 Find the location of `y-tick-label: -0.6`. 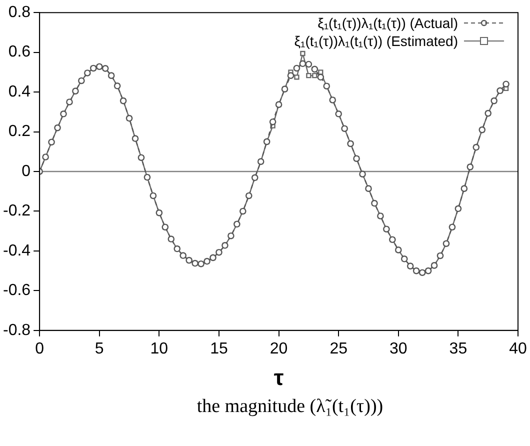

y-tick-label: -0.6 is located at coordinates (16, 291).